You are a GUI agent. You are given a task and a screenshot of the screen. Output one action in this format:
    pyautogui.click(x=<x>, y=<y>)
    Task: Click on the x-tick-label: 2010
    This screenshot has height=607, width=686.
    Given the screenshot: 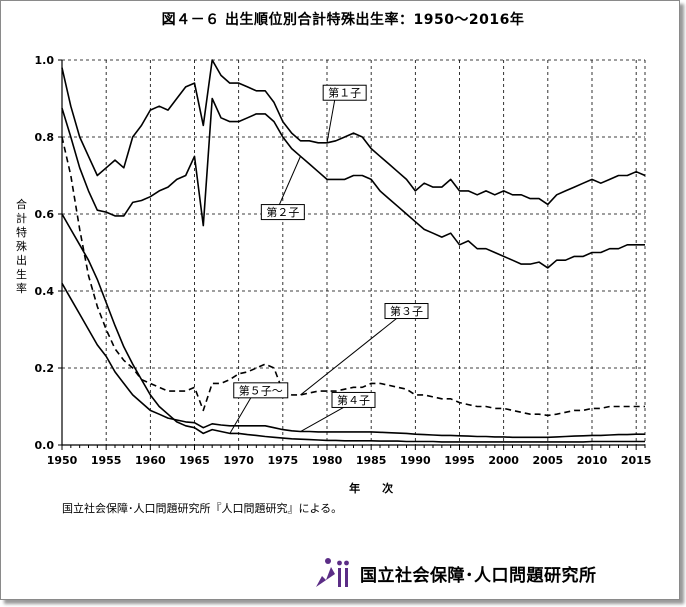 What is the action you would take?
    pyautogui.click(x=592, y=460)
    